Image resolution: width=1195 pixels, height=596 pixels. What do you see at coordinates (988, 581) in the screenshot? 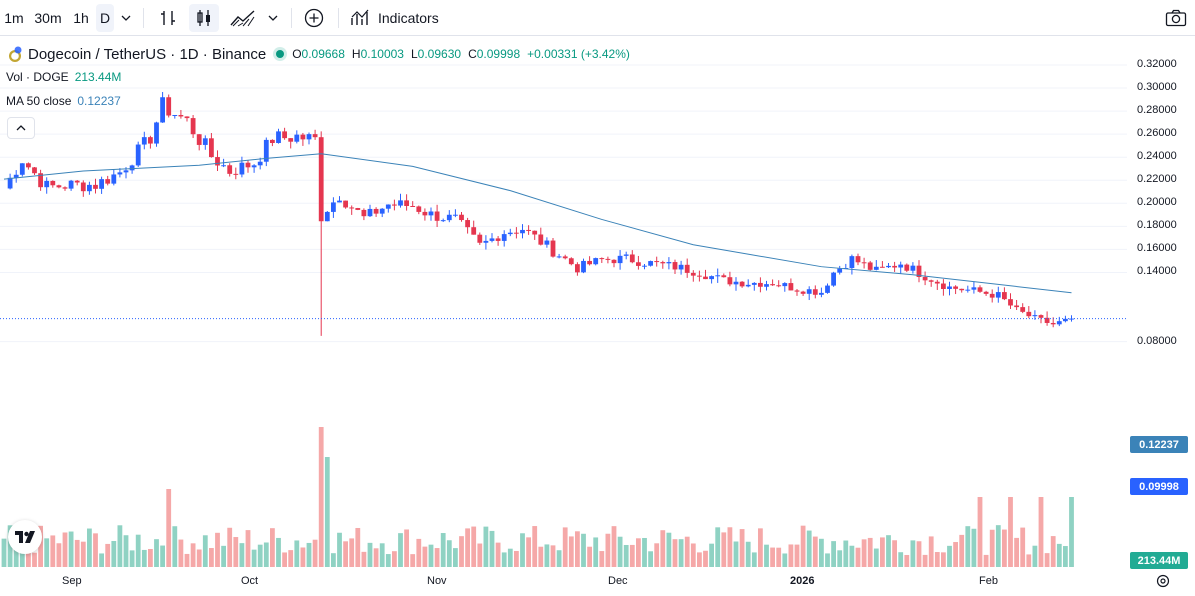
I see `time-label-feb: Feb` at bounding box center [988, 581].